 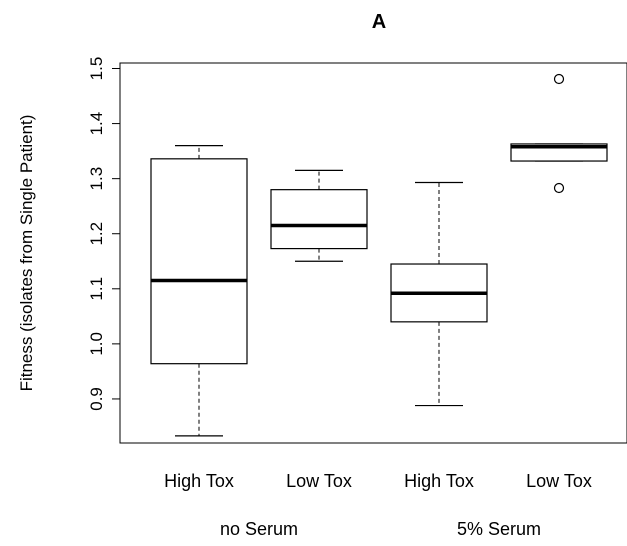 What do you see at coordinates (96, 234) in the screenshot?
I see `y-tick-label: 1.2` at bounding box center [96, 234].